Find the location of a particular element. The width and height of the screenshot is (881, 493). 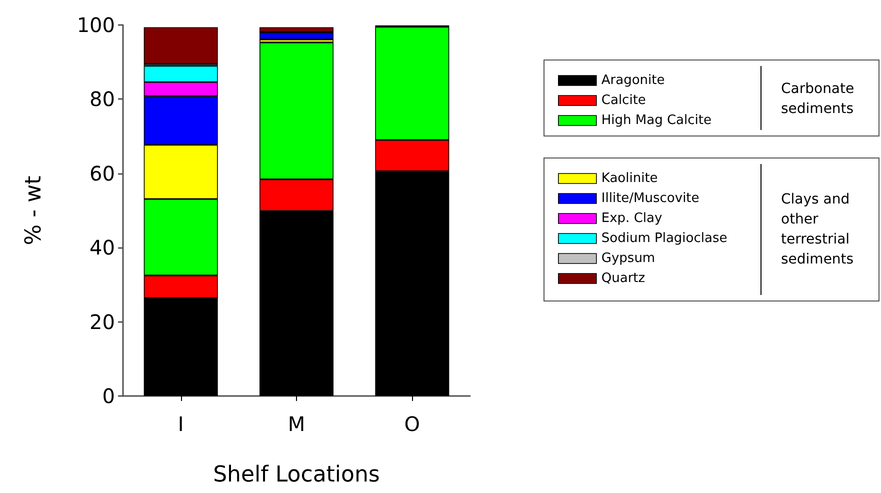

y-tick-label: 40 is located at coordinates (102, 248).